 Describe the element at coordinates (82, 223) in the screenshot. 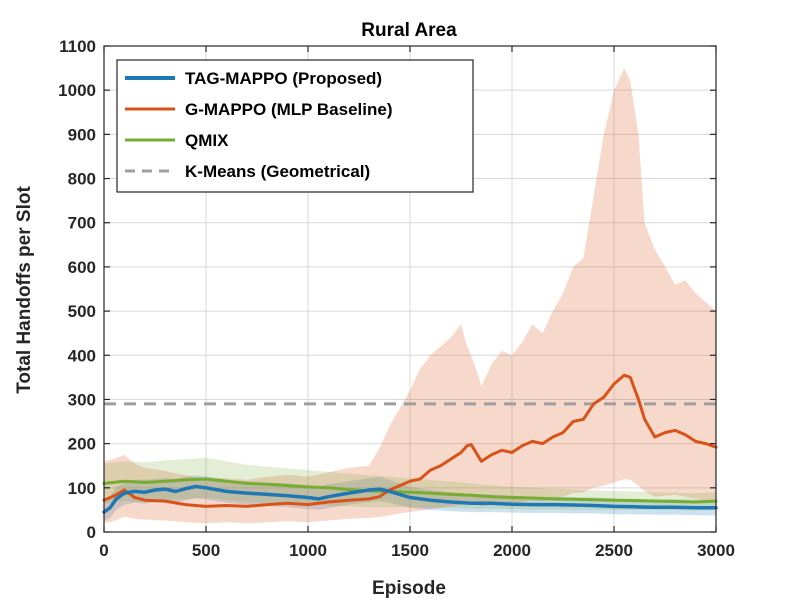

I see `y-tick-label: 700` at that location.